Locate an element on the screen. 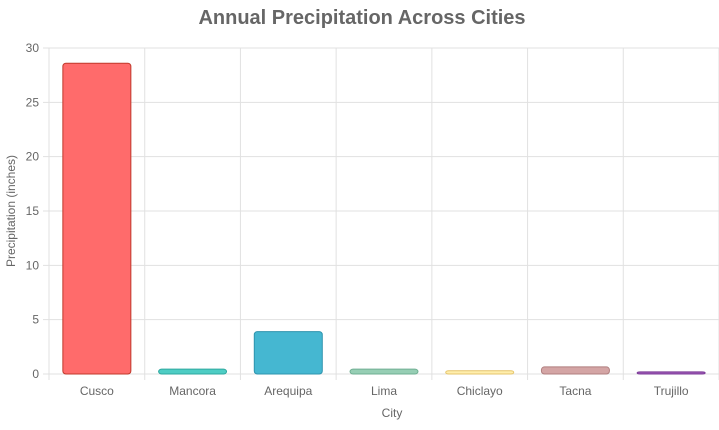  x-tick-label: Arequipa is located at coordinates (288, 391).